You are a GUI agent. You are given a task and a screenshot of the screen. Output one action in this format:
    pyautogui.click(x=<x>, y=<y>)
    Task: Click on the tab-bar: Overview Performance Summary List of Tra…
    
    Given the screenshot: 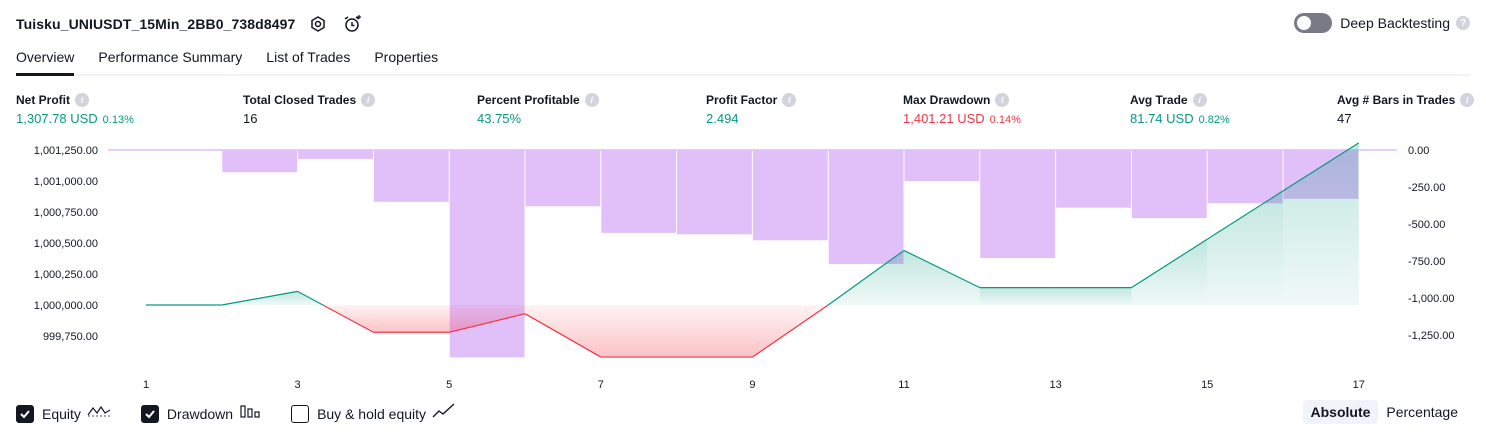 What is the action you would take?
    pyautogui.click(x=743, y=60)
    